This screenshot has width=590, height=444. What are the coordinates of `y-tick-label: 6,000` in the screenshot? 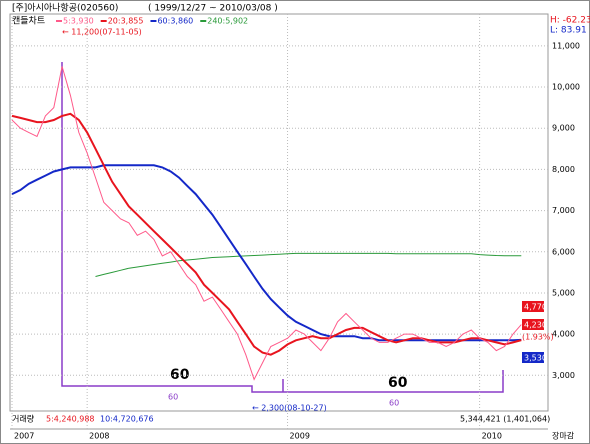 It's located at (563, 251).